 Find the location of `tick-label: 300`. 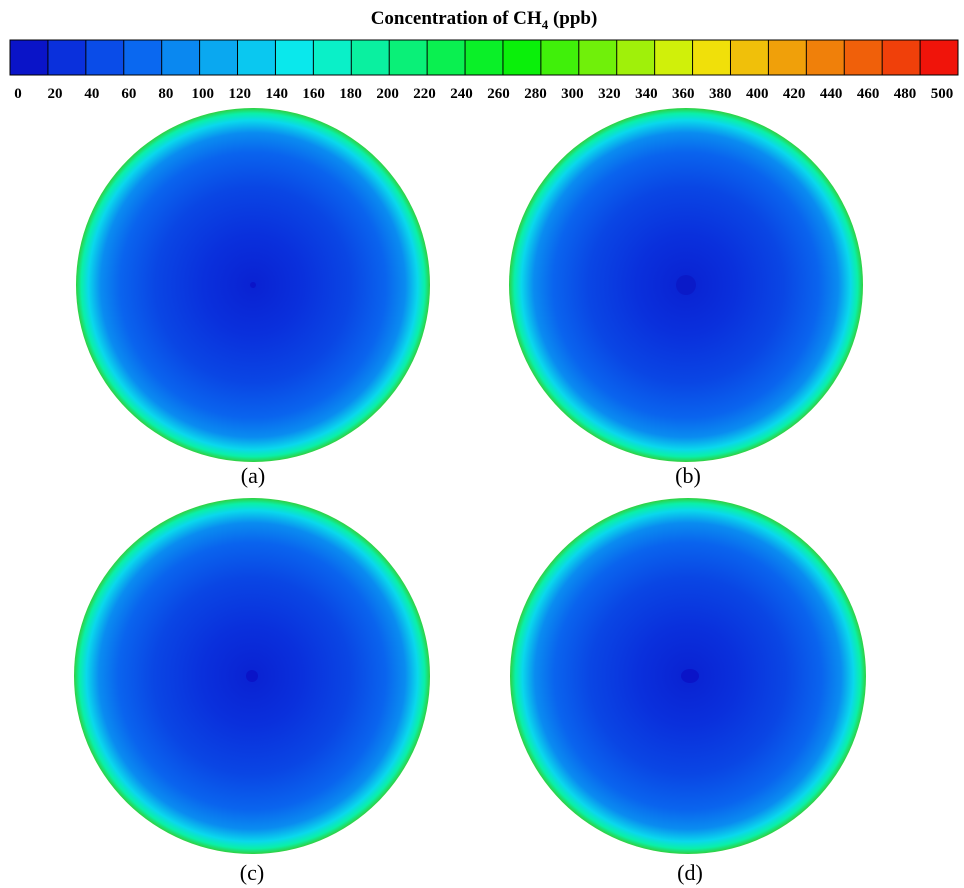

tick-label: 300 is located at coordinates (572, 94).